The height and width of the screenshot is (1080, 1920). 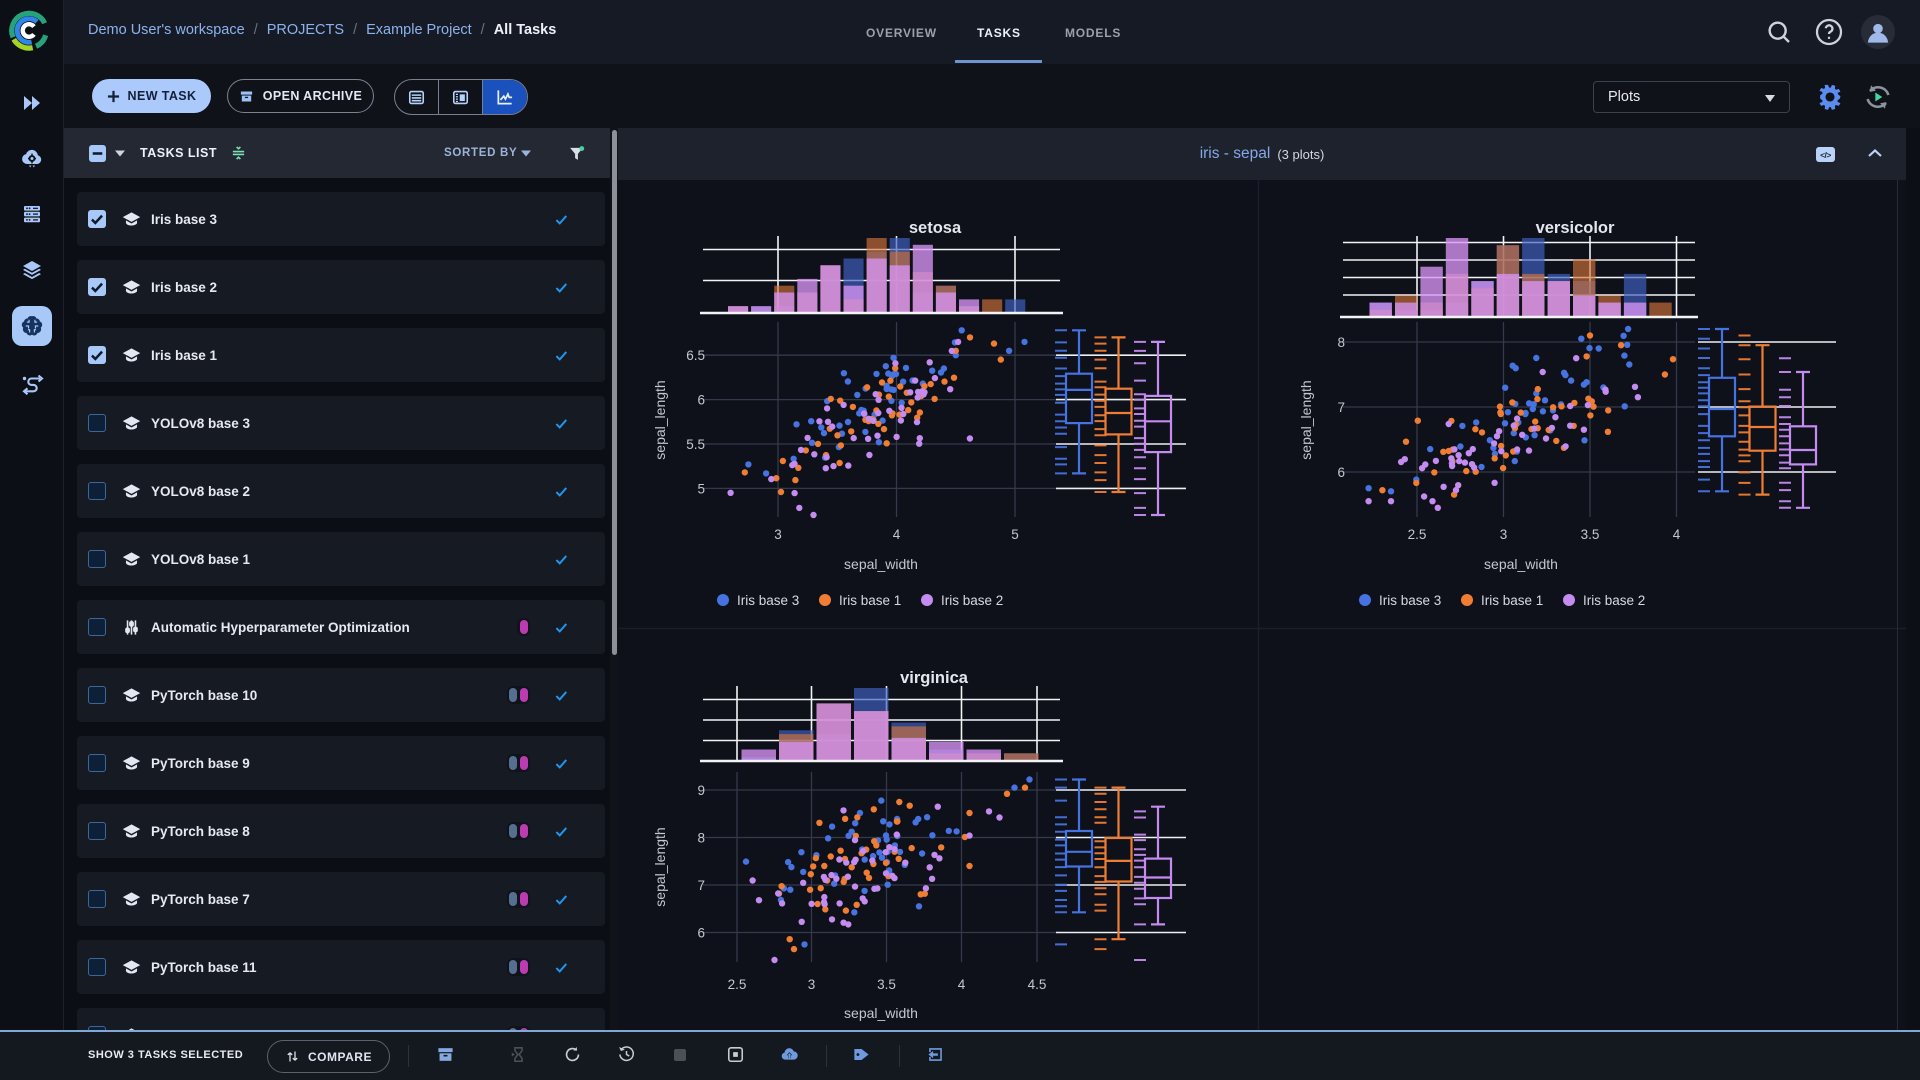 I want to click on svg-text: setosa, so click(x=935, y=228).